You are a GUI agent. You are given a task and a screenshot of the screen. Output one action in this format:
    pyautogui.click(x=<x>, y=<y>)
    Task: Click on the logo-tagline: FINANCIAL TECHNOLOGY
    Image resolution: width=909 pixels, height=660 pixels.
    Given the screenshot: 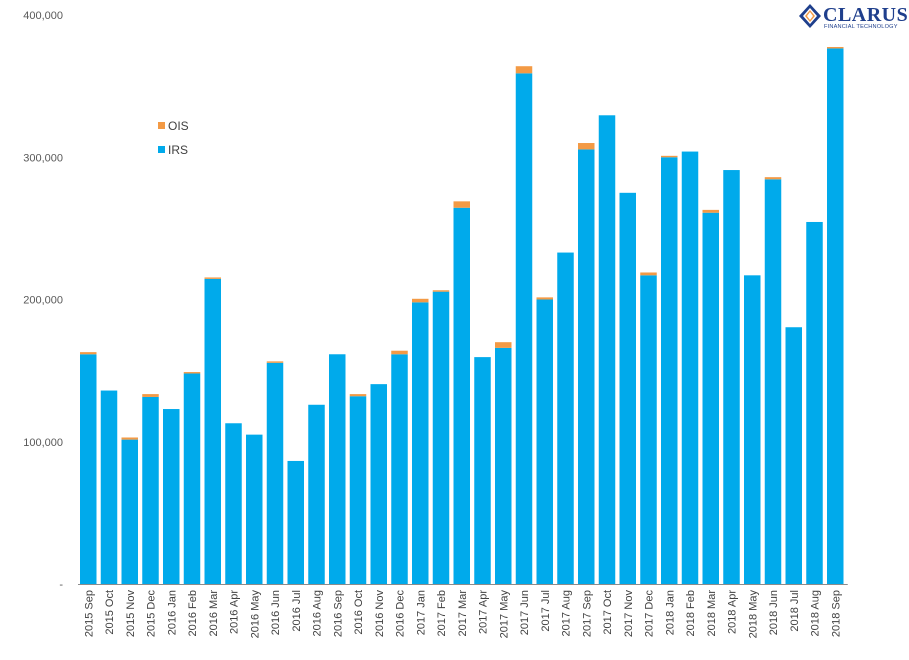 What is the action you would take?
    pyautogui.click(x=861, y=27)
    